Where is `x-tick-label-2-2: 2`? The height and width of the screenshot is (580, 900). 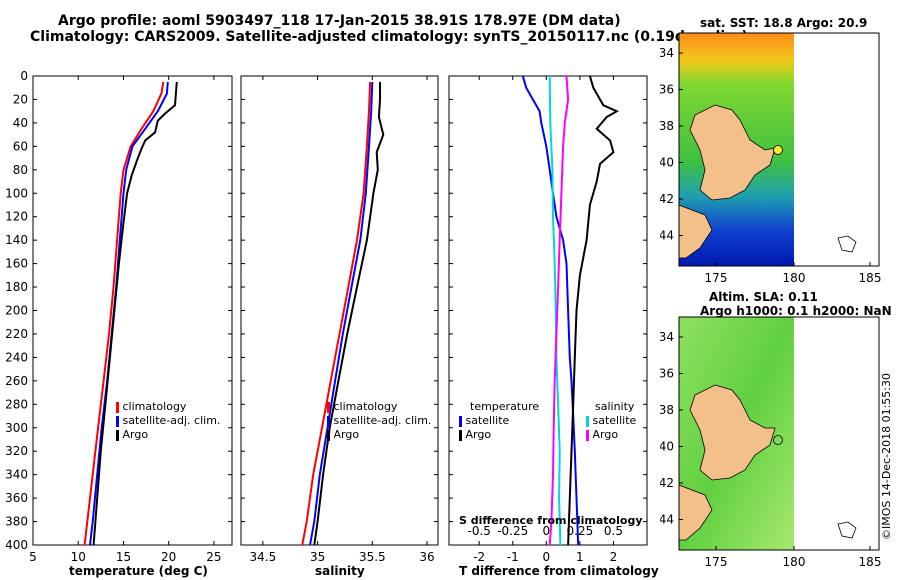 x-tick-label-2-2: 2 is located at coordinates (614, 557).